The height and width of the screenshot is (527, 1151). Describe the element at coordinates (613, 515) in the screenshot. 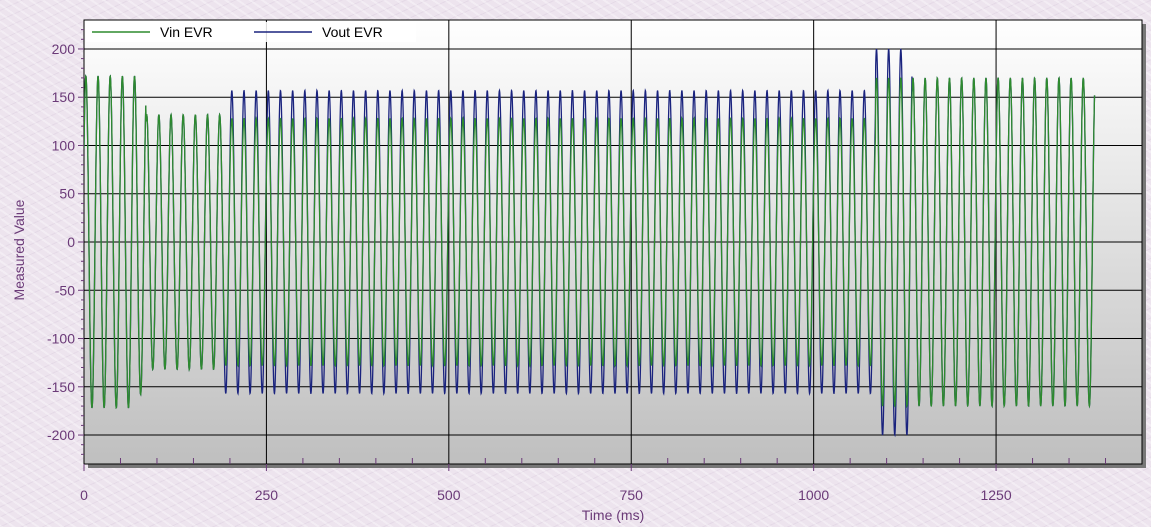

I see `x-axis-title: Time (ms)` at that location.